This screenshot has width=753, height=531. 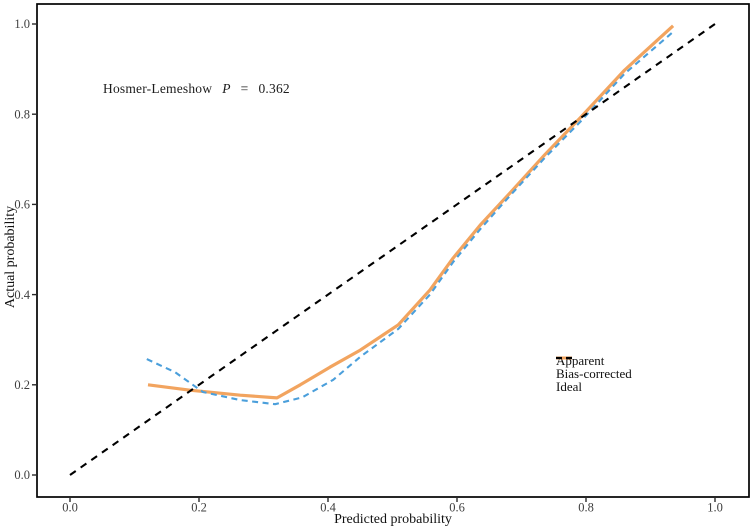 I want to click on annotation-prefix: Hosmer-Lemeshow, so click(x=158, y=88).